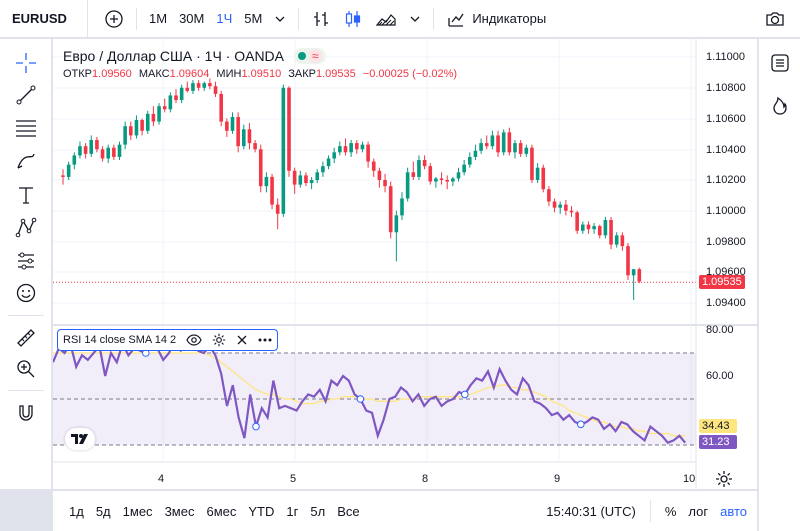 The image size is (800, 531). Describe the element at coordinates (26, 228) in the screenshot. I see `pattern-tool-button` at that location.